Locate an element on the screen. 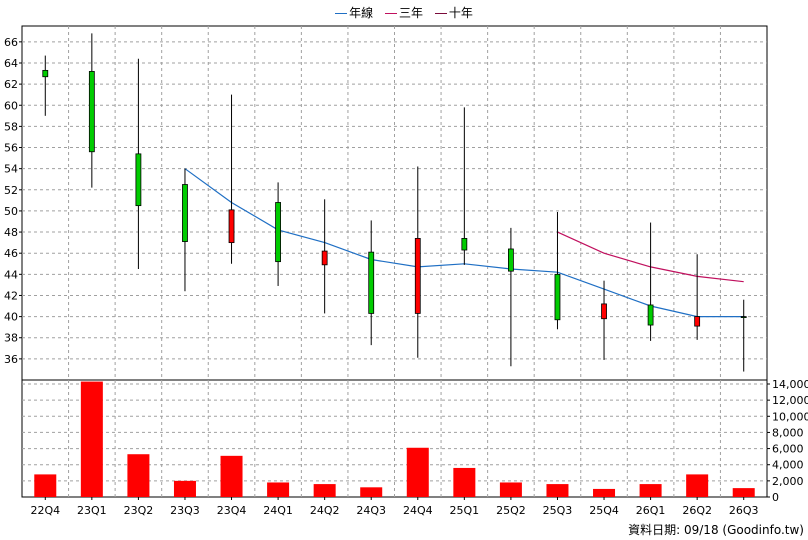 The height and width of the screenshot is (540, 808). source-note: 資料日期: 09/18 (Goodinfo.tw) is located at coordinates (716, 530).